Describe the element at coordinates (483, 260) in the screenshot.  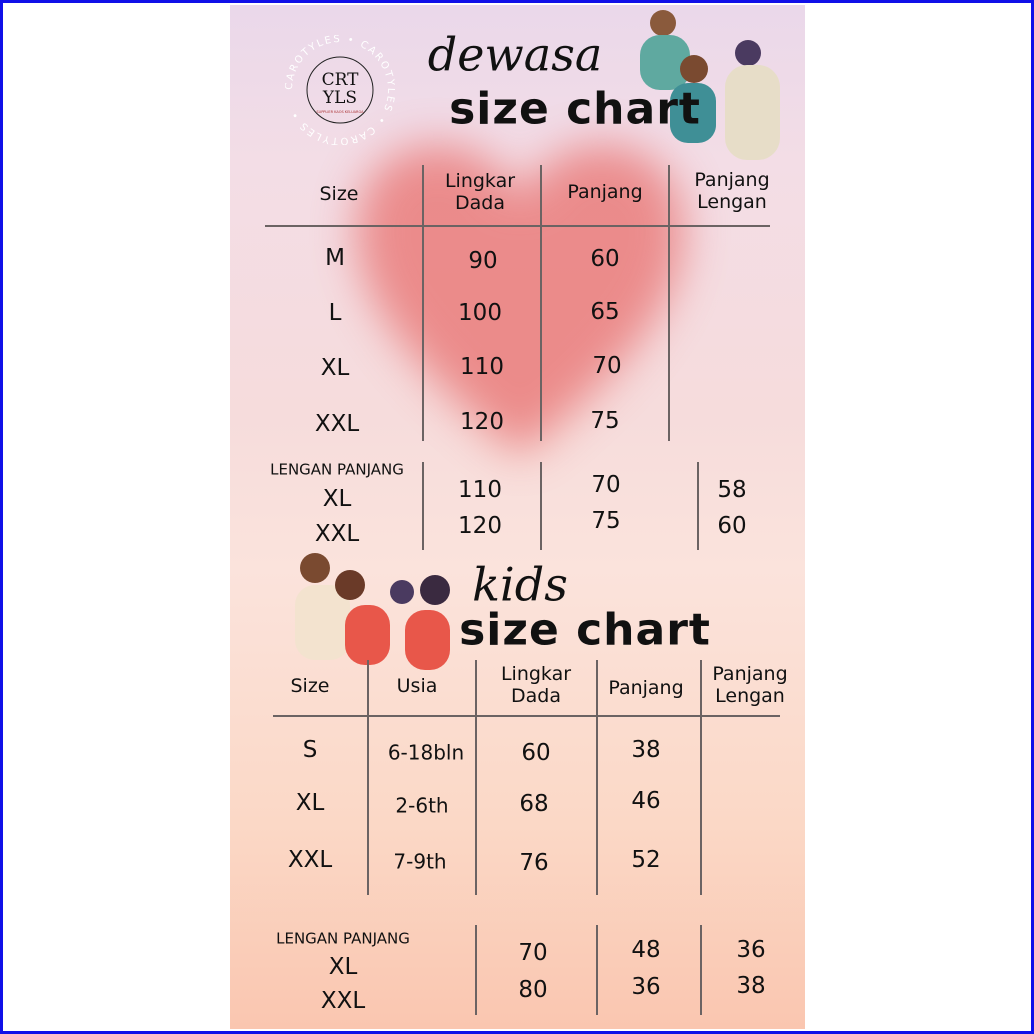
I see `cell-lingkar-dada: 90` at that location.